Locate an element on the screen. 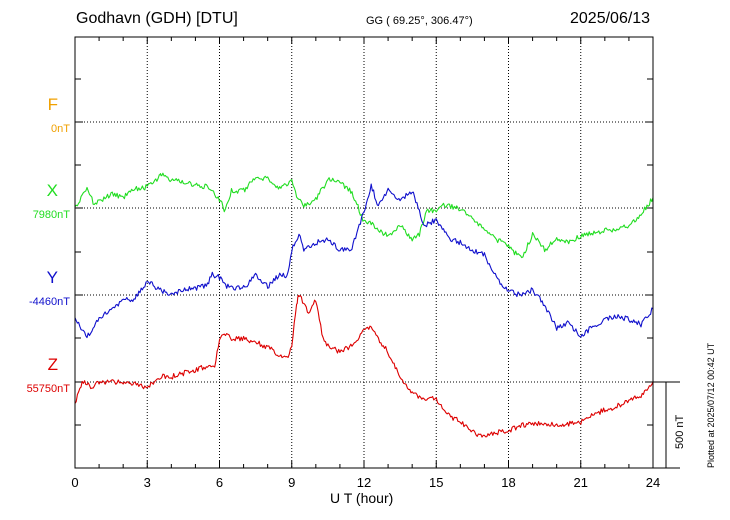 The height and width of the screenshot is (520, 730). x-tick-labels: 0 3 6 9 12 15 18 21 24 is located at coordinates (365, 482).